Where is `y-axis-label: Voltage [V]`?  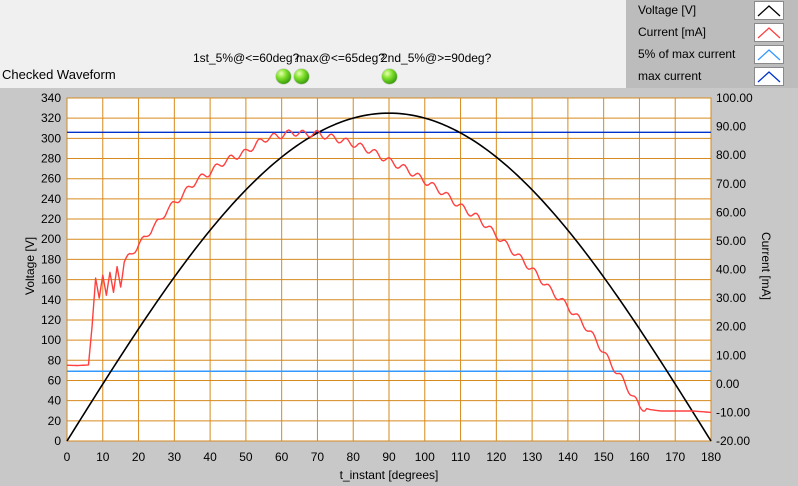 y-axis-label: Voltage [V] is located at coordinates (30, 266).